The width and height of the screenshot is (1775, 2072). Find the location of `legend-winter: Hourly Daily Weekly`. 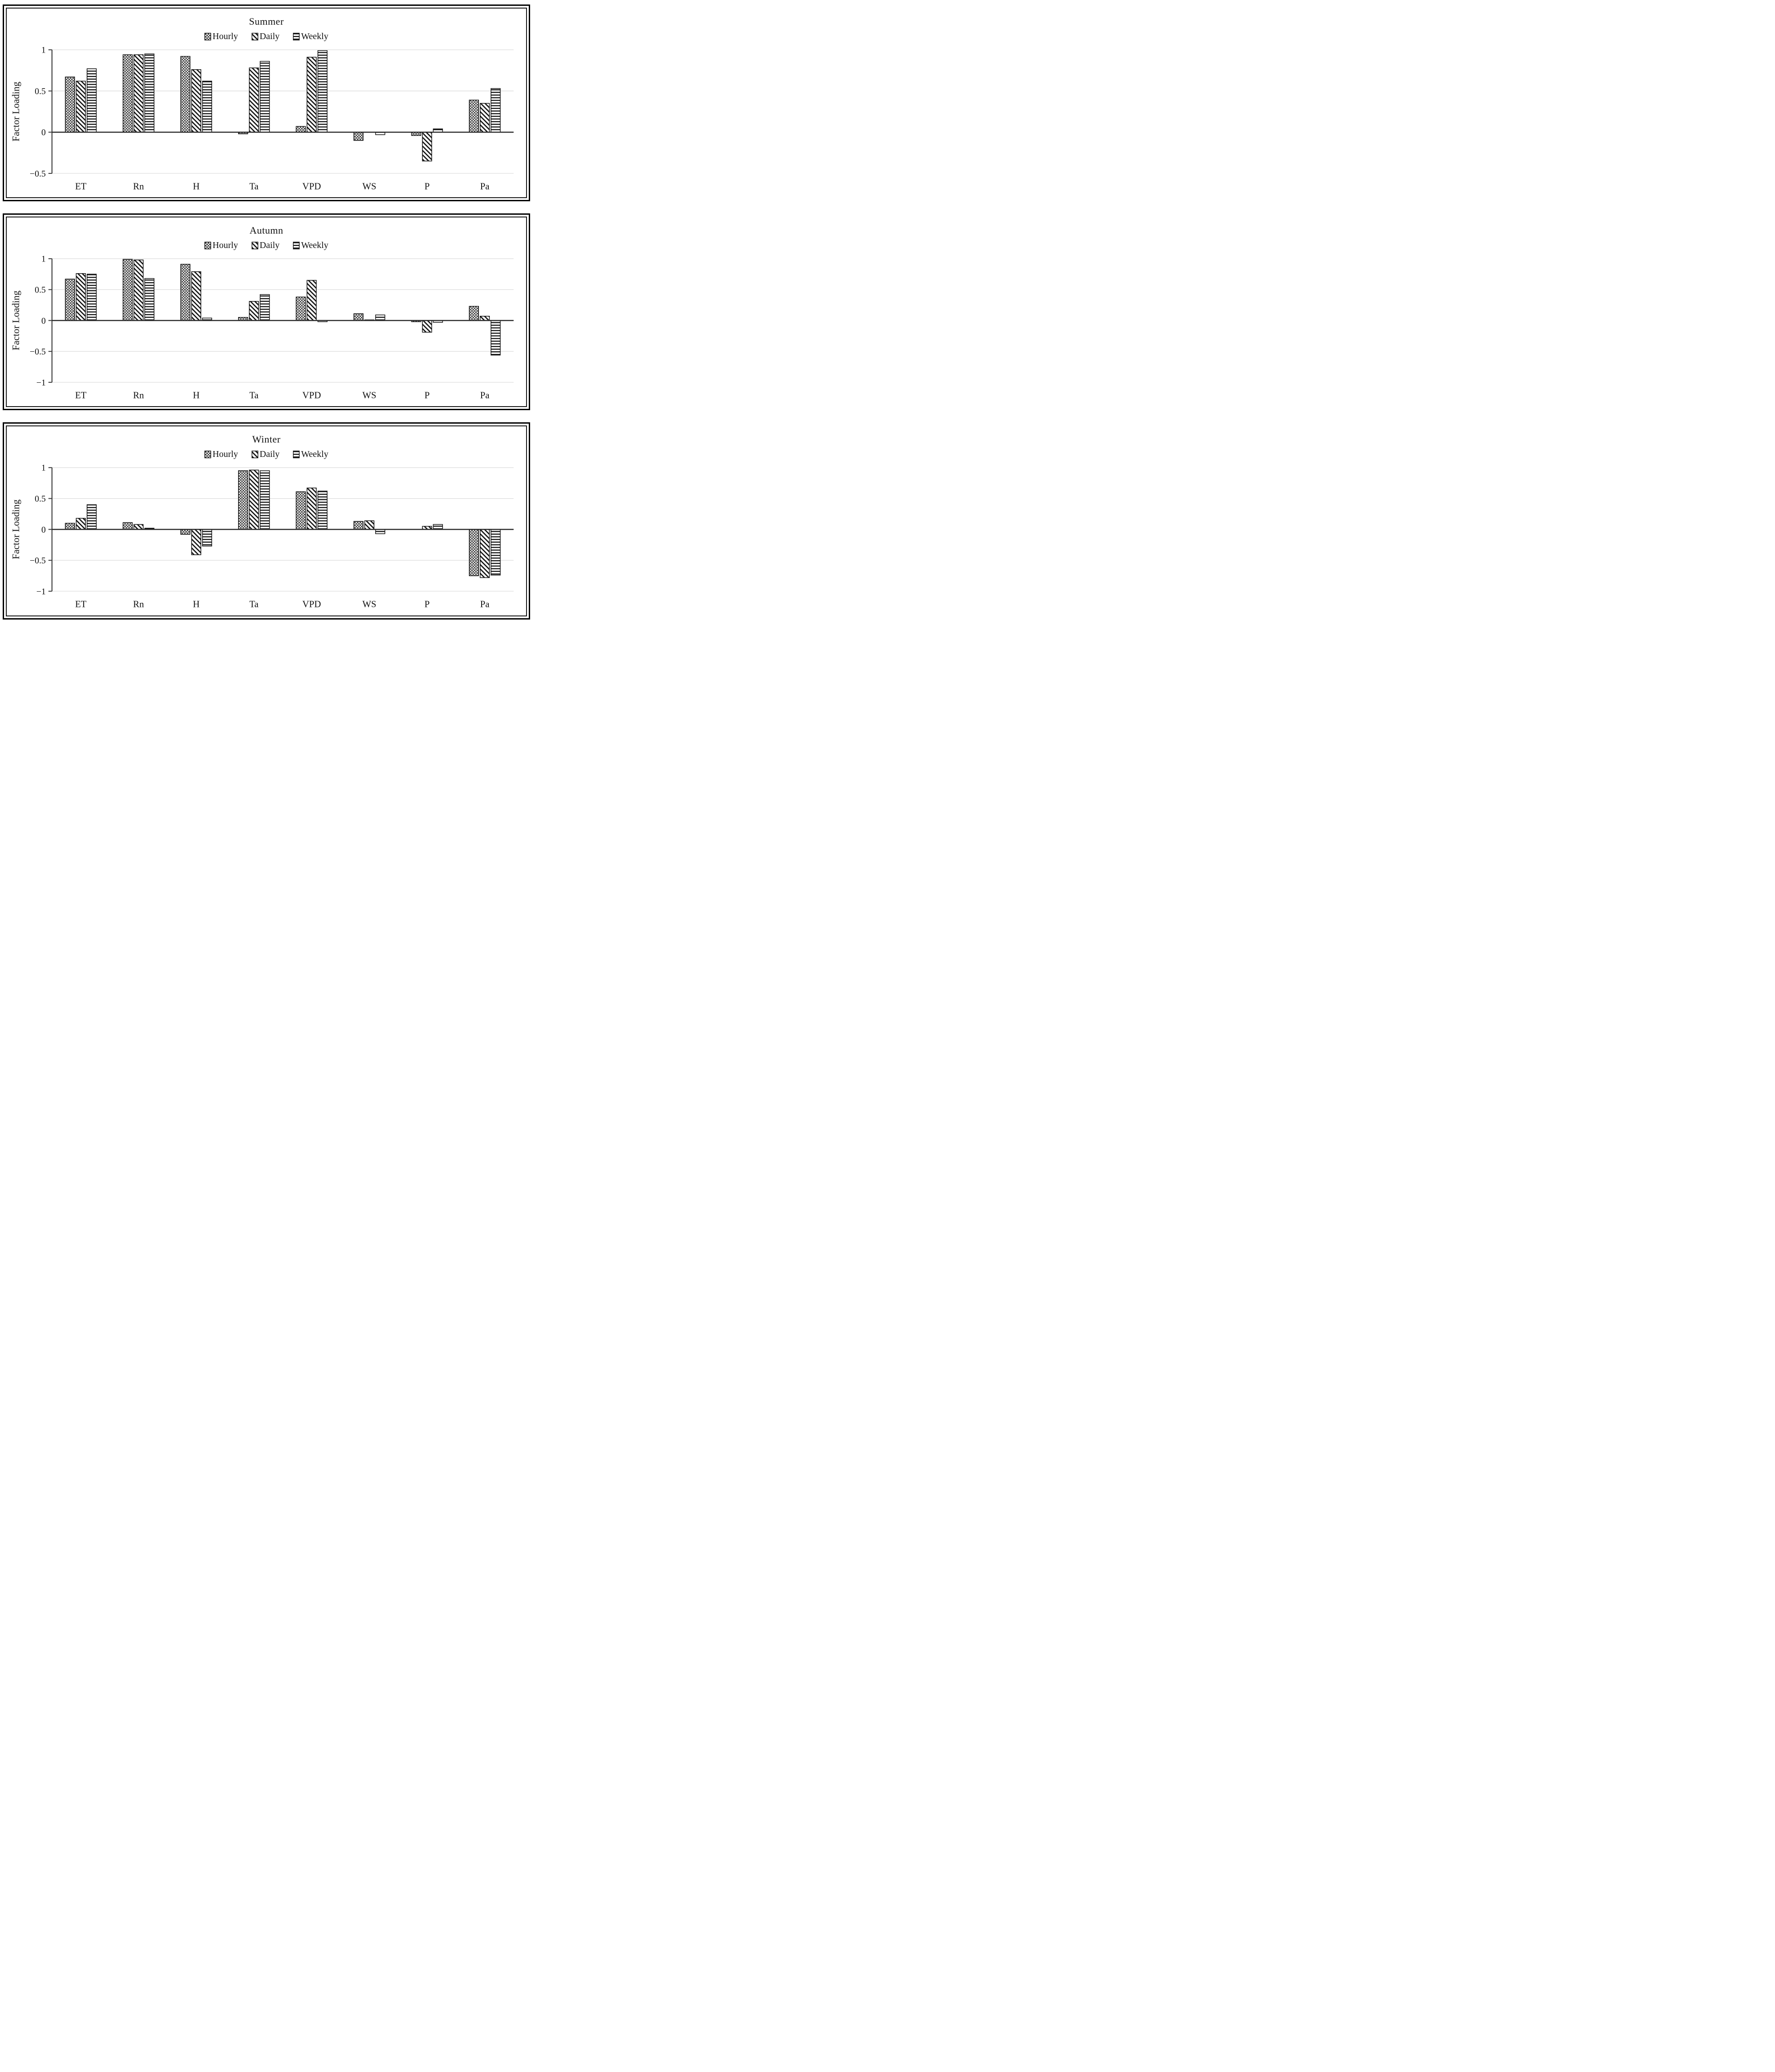

legend-winter: Hourly Daily Weekly is located at coordinates (266, 454).